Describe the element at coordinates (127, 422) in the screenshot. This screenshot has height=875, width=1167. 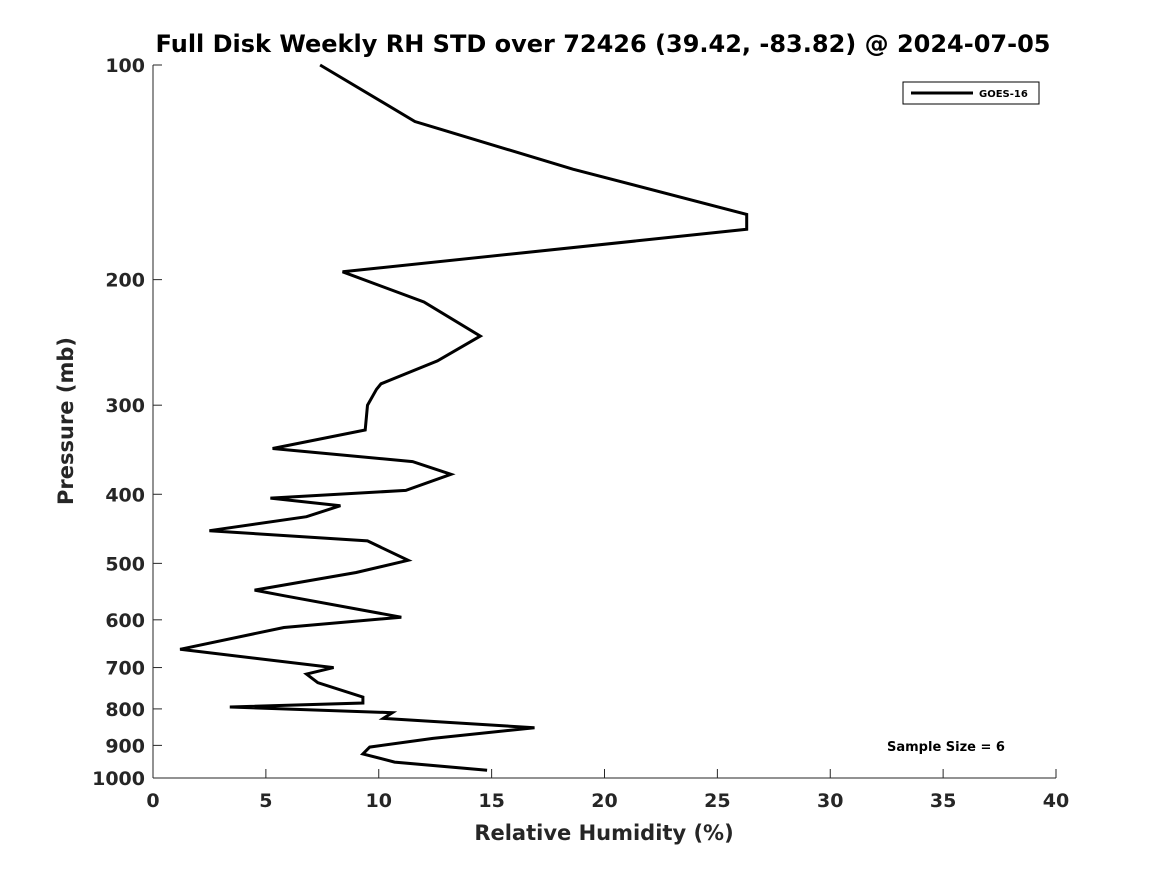
I see `y-axis: 100 200 300 400 500 600 700 800 900 1000` at that location.